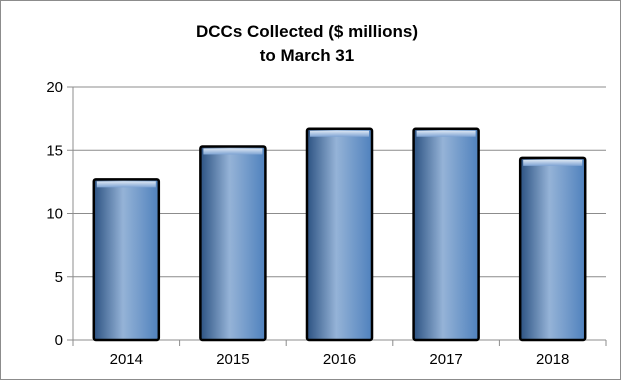 This screenshot has height=381, width=621. I want to click on y-tick-label: 15, so click(54, 150).